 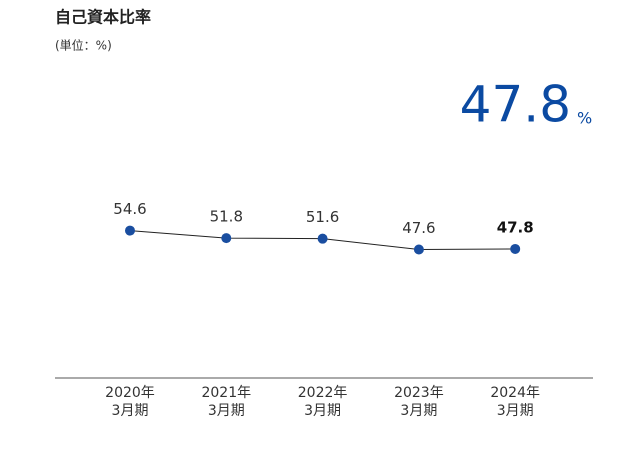 What do you see at coordinates (515, 227) in the screenshot?
I see `value-label: 47.8` at bounding box center [515, 227].